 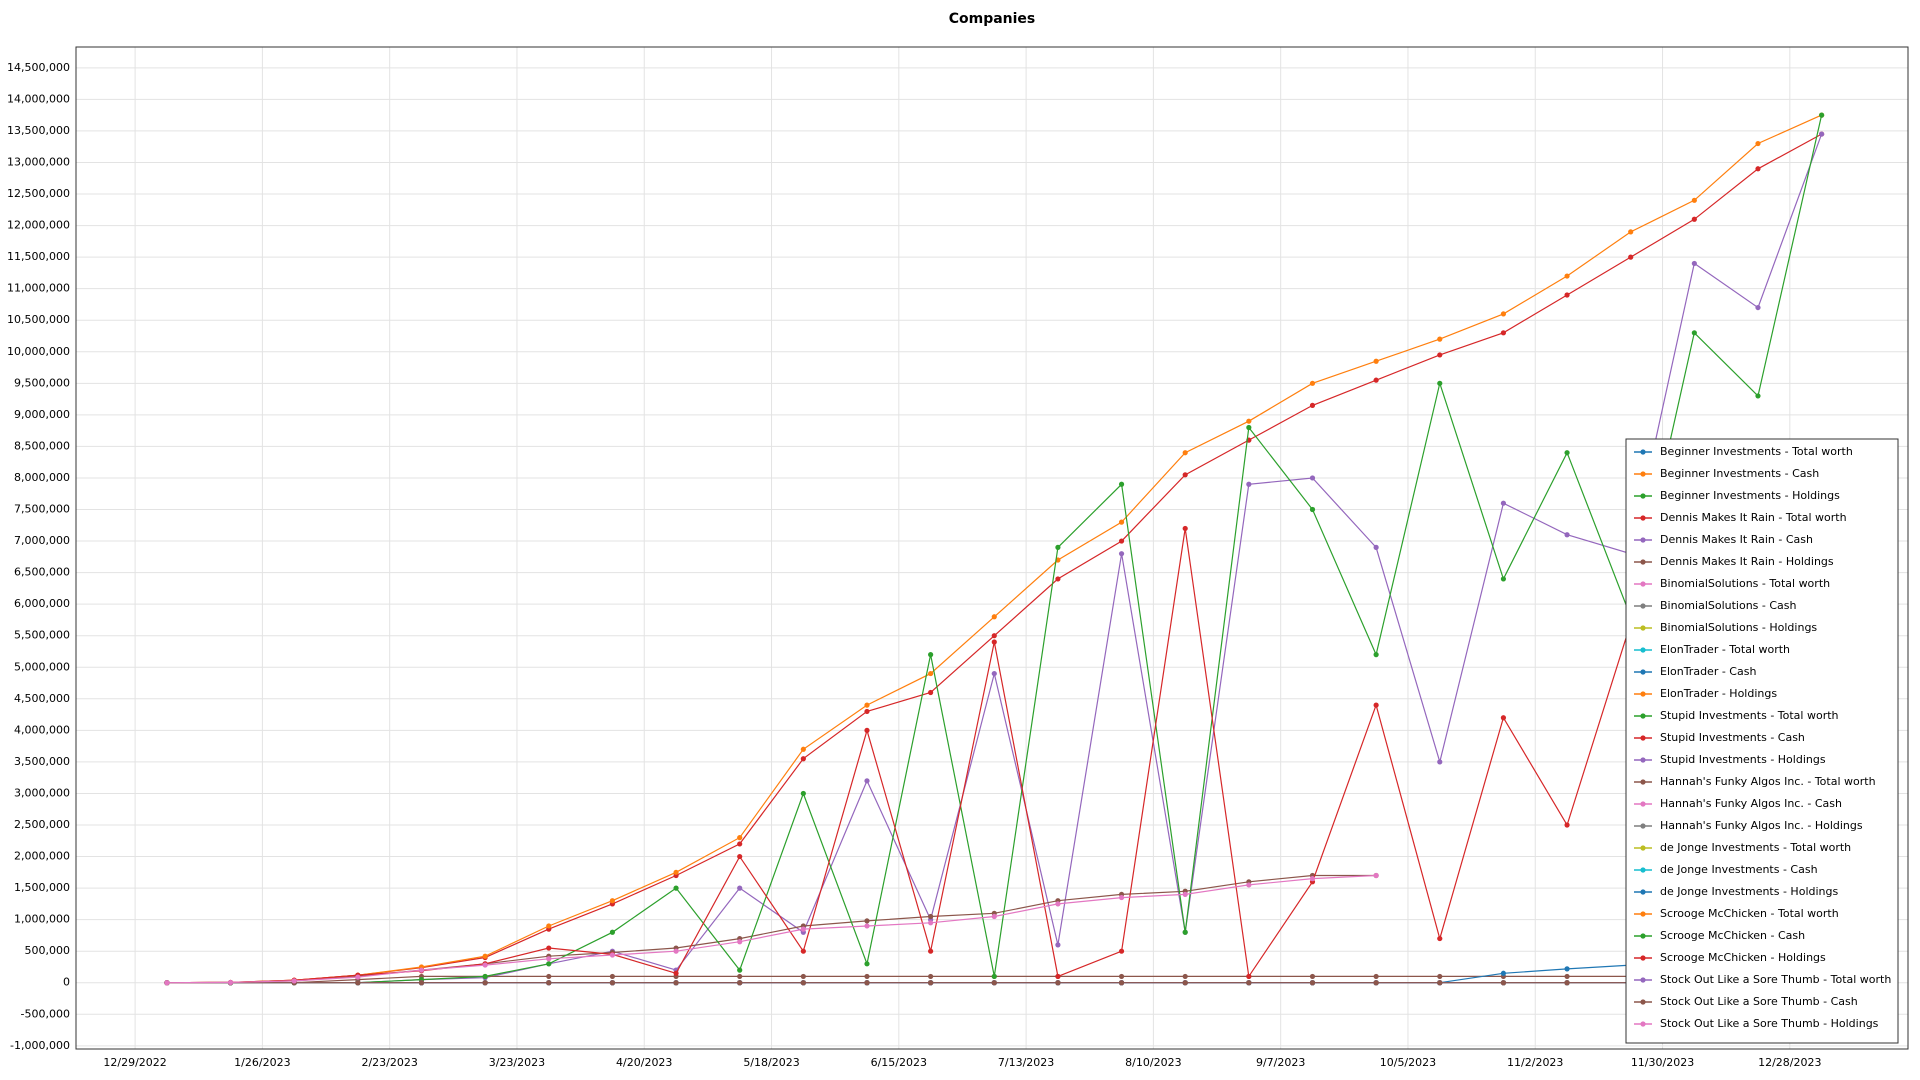 What do you see at coordinates (1732, 737) in the screenshot?
I see `legend-label: Stupid Investments - Cash` at bounding box center [1732, 737].